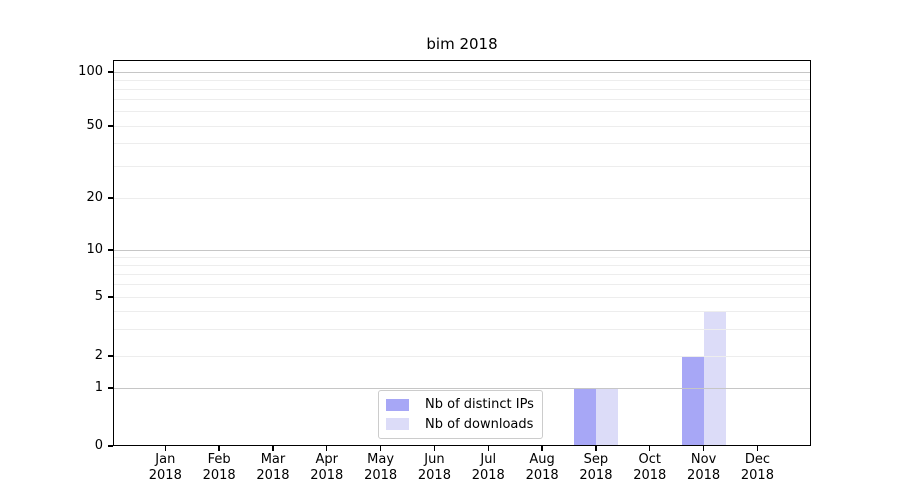  Describe the element at coordinates (757, 467) in the screenshot. I see `x-tick-label-dec-2018: Dec 2018` at that location.